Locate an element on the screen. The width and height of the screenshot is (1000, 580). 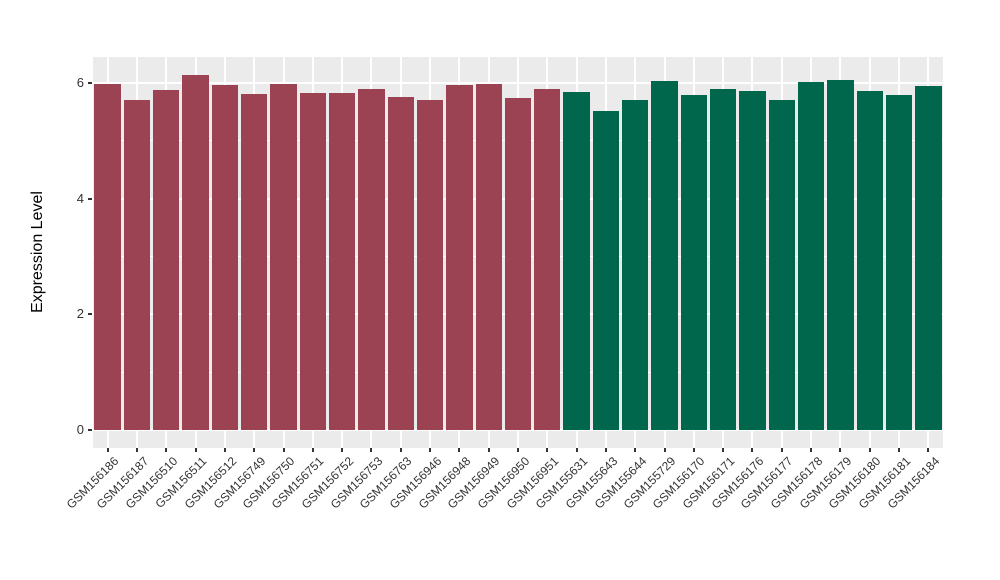
bar-GSM156950 is located at coordinates (518, 264).